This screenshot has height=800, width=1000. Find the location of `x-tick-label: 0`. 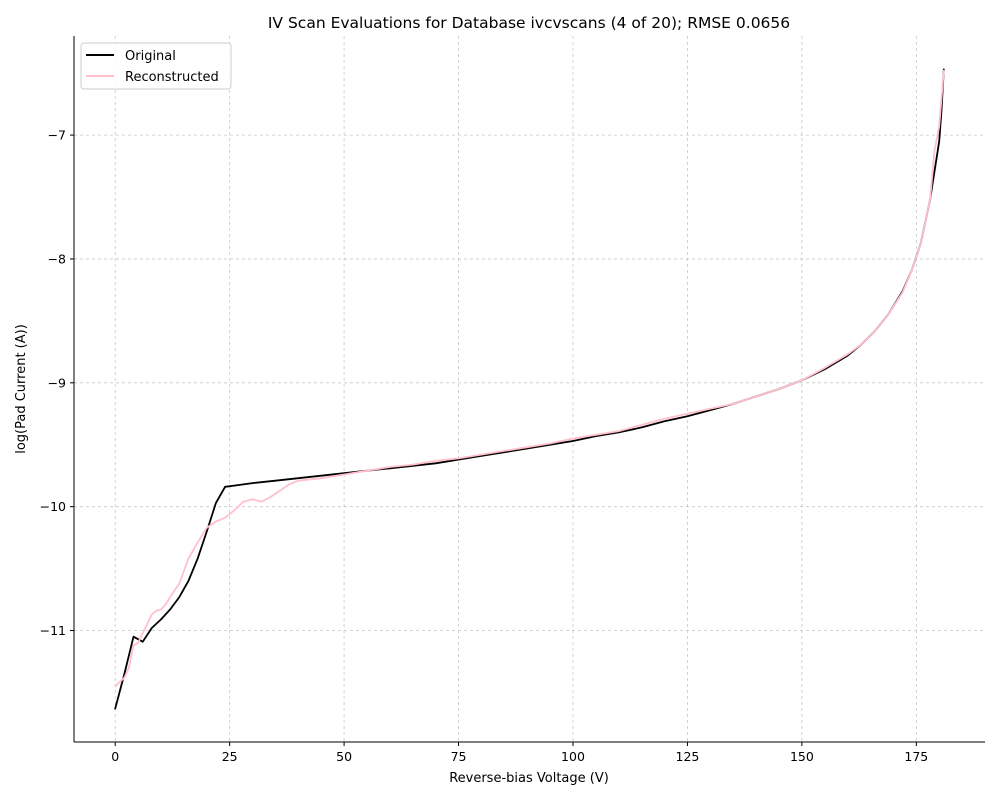

x-tick-label: 0 is located at coordinates (115, 756).